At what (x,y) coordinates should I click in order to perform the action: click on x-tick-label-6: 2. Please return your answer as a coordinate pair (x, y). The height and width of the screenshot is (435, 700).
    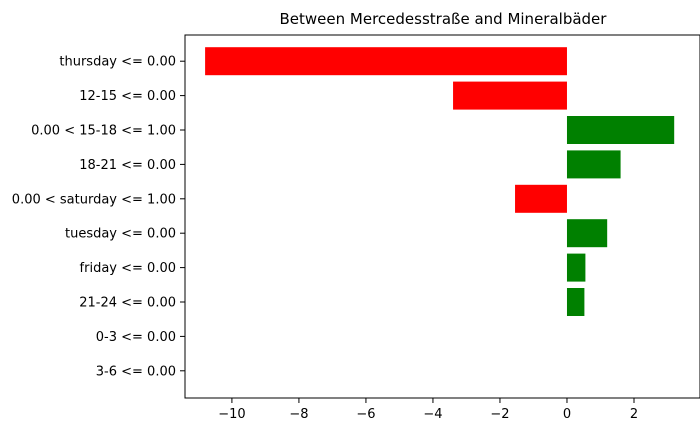
    Looking at the image, I should click on (634, 414).